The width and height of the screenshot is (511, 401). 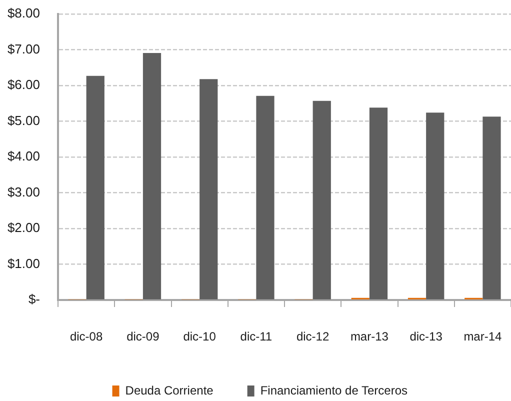 What do you see at coordinates (199, 337) in the screenshot?
I see `x-tick-label: dic-10` at bounding box center [199, 337].